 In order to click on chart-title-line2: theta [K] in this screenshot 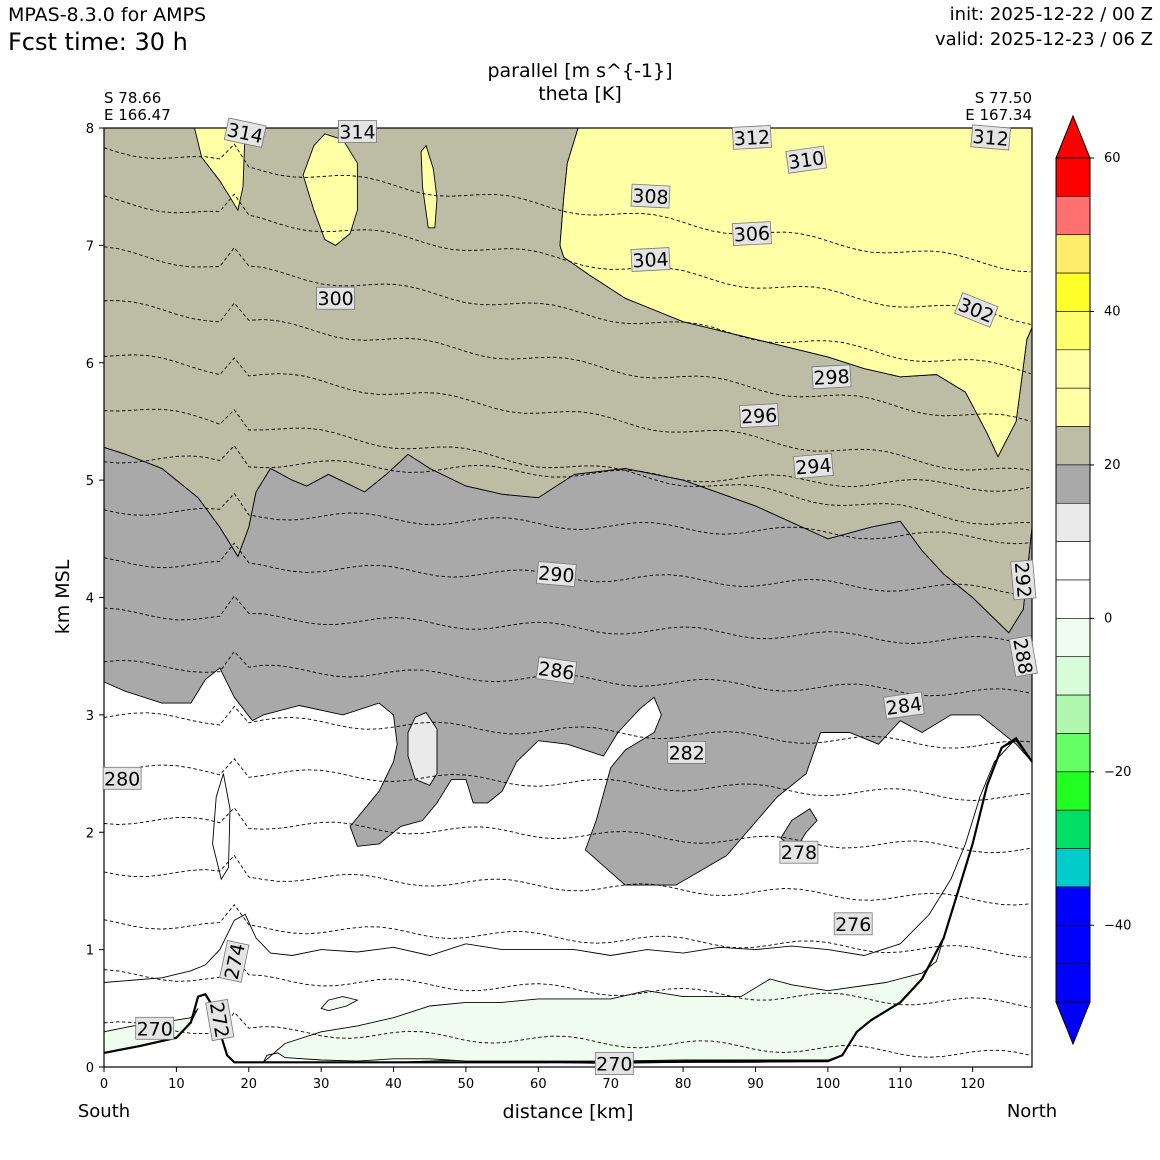, I will do `click(580, 94)`.